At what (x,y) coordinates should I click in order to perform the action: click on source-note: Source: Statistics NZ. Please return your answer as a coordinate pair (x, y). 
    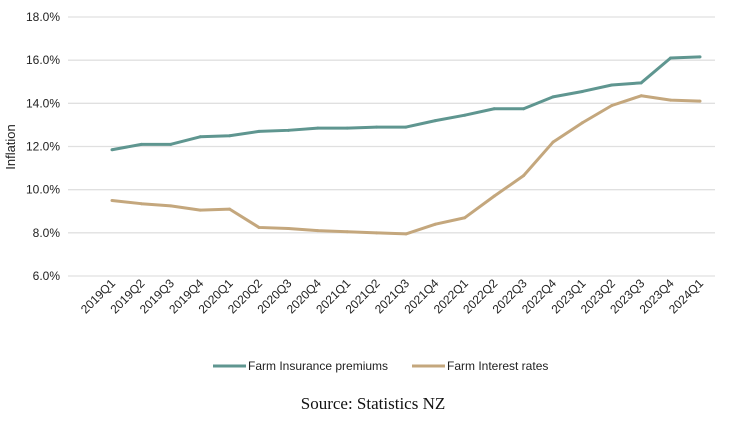
    Looking at the image, I should click on (373, 403).